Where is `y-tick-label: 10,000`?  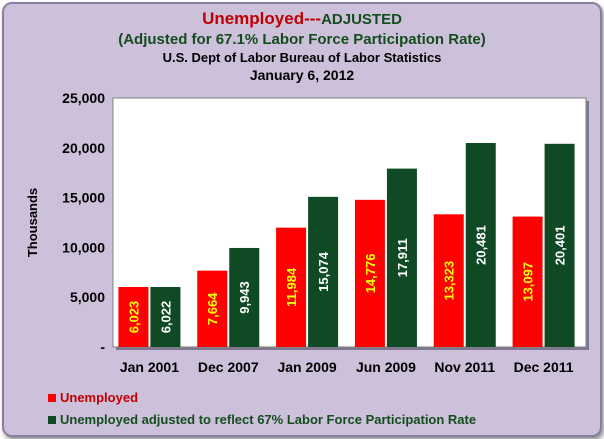 y-tick-label: 10,000 is located at coordinates (83, 247).